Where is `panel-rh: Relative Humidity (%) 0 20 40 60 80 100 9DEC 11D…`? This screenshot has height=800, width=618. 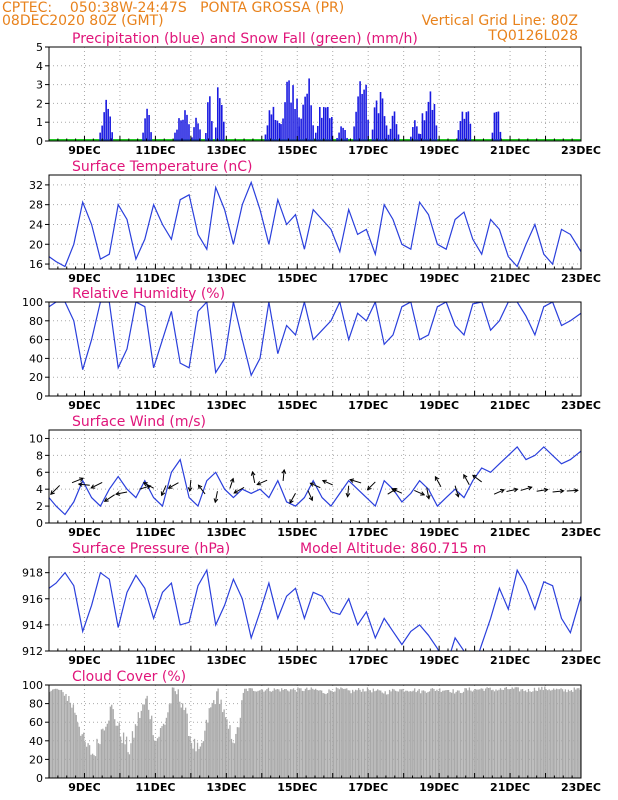 panel-rh: Relative Humidity (%) 0 20 40 60 80 100 9DEC 11D… is located at coordinates (311, 349).